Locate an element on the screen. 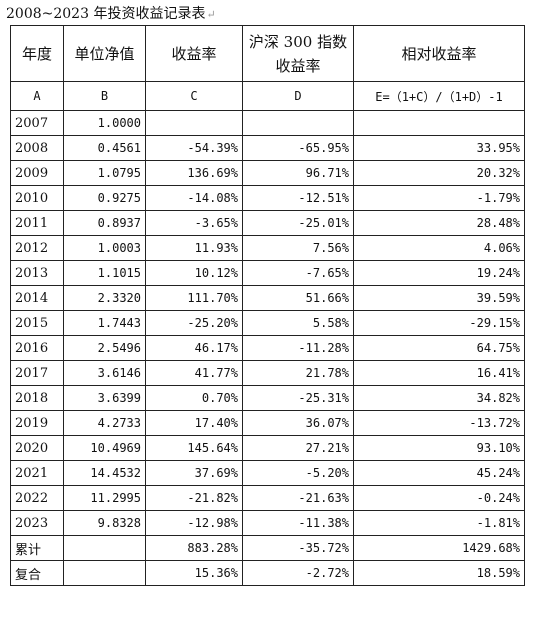 The width and height of the screenshot is (534, 638). return-cell: 136.69% is located at coordinates (194, 173).